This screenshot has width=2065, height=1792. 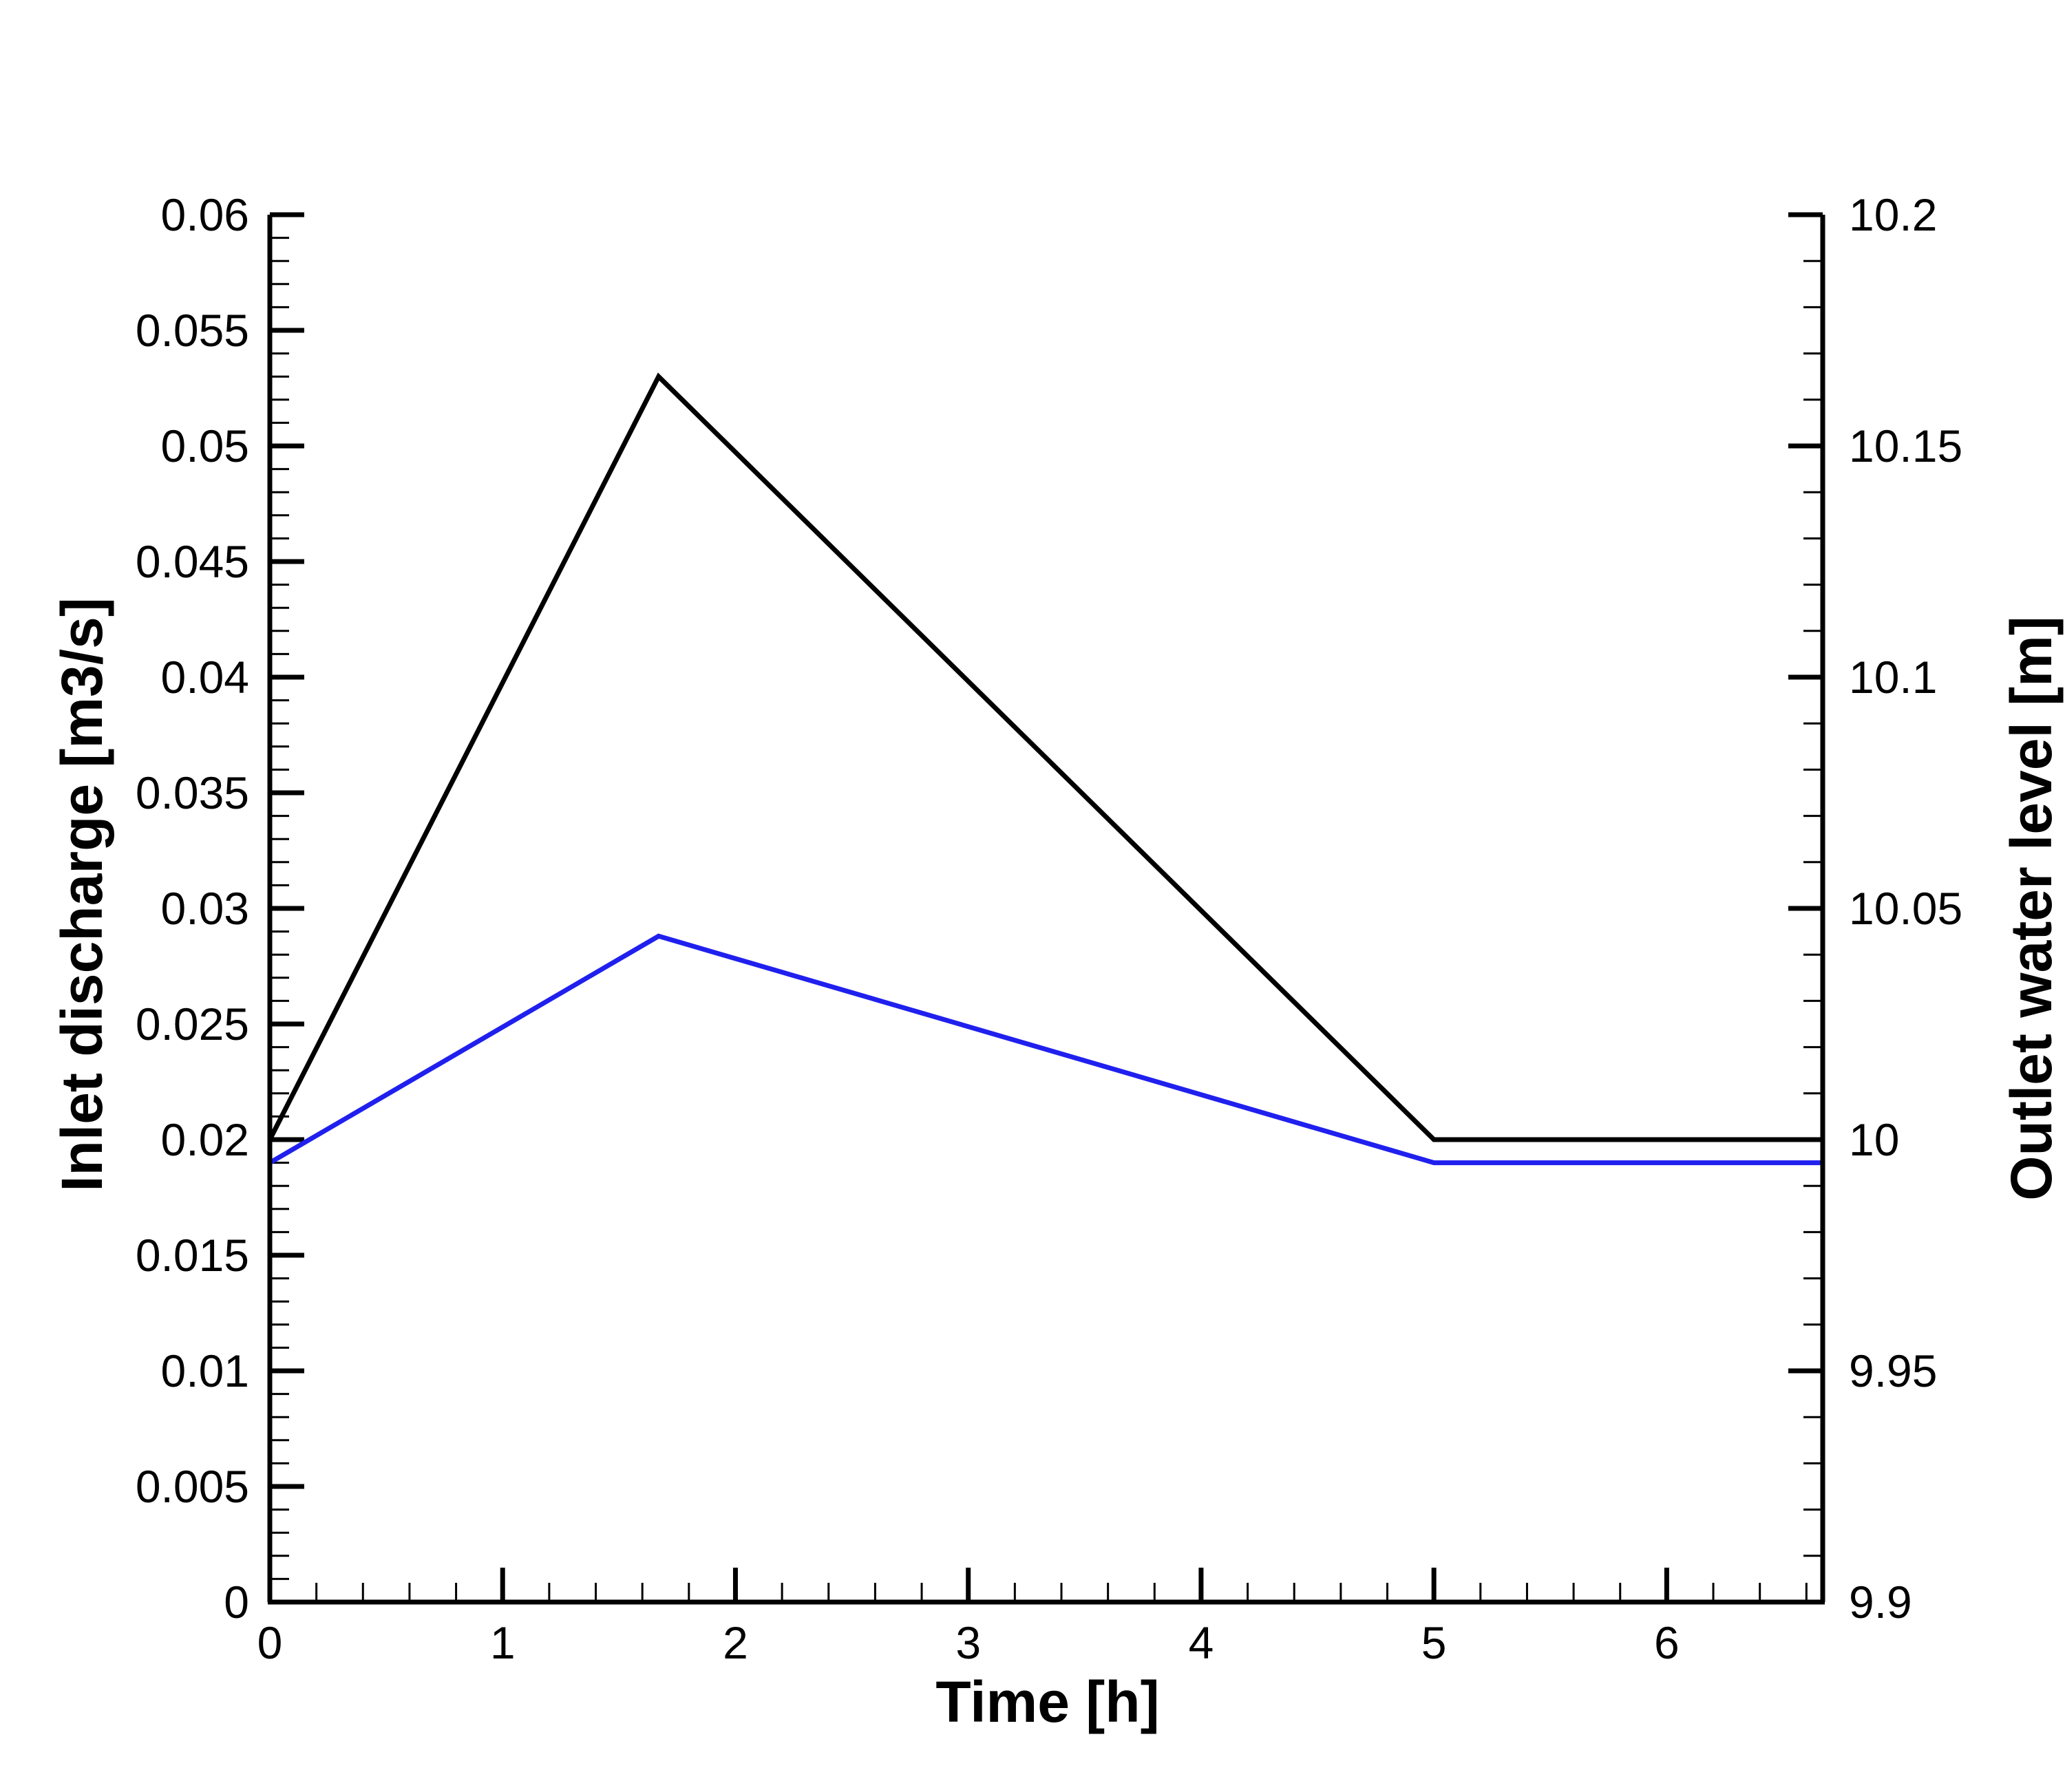 I want to click on series-line-outlet-water-level, so click(x=1045, y=1049).